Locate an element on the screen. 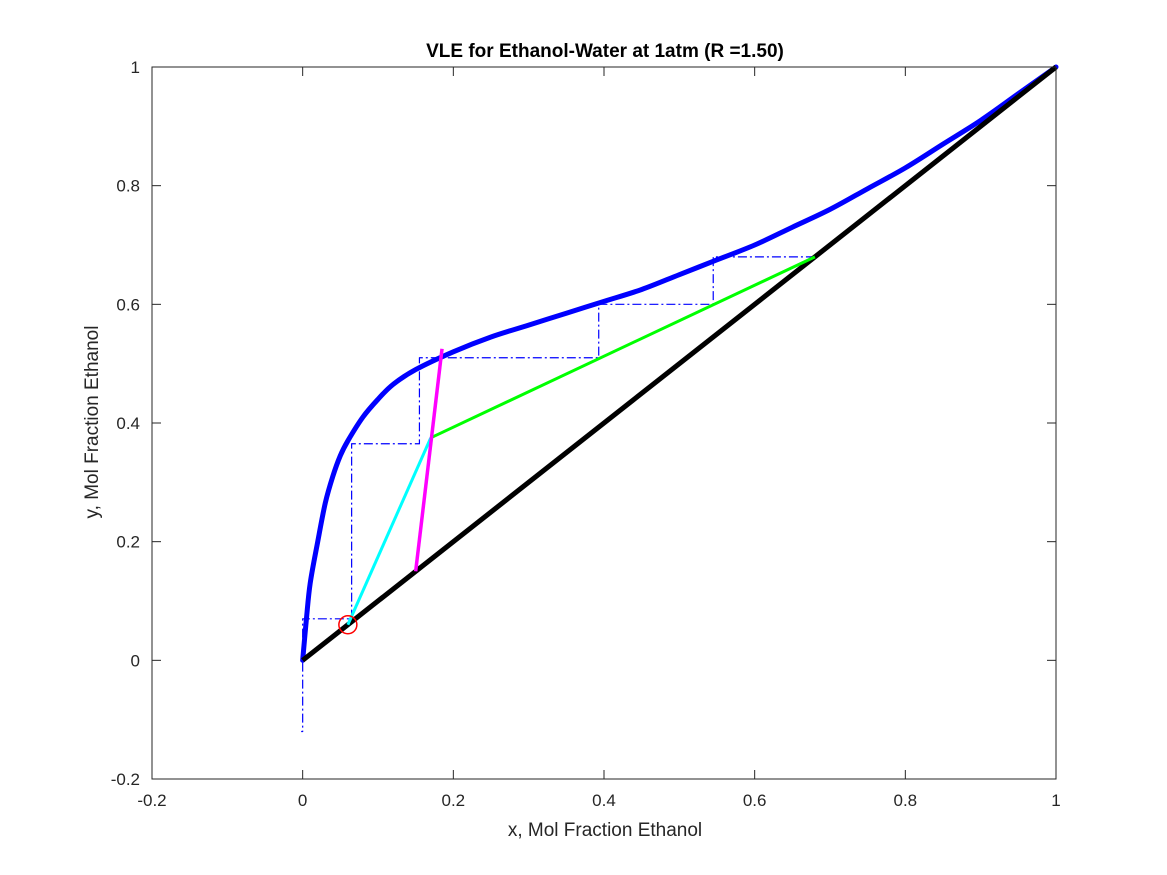 Image resolution: width=1167 pixels, height=875 pixels. x-tick-label: 0.8 is located at coordinates (906, 800).